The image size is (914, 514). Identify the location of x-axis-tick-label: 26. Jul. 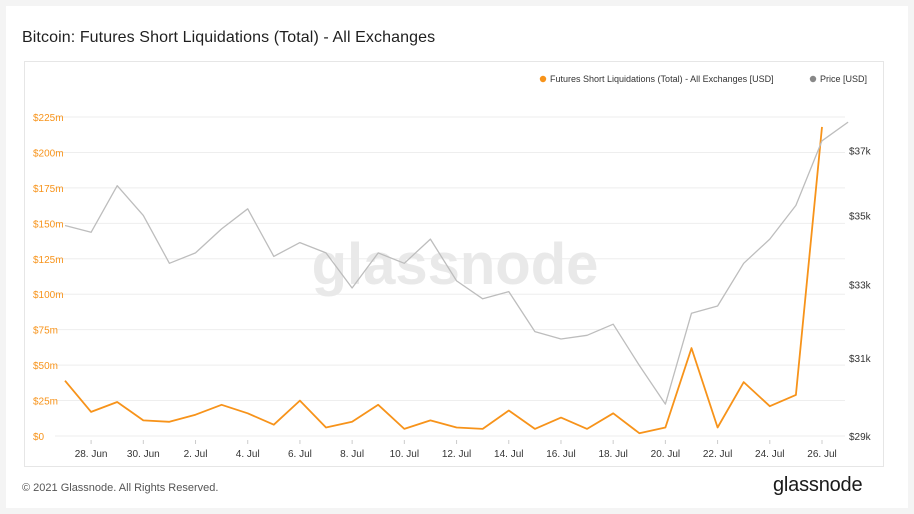
(821, 454).